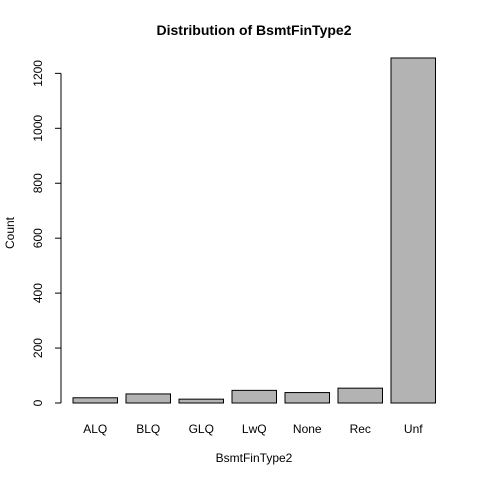 This screenshot has height=480, width=480. What do you see at coordinates (38, 348) in the screenshot?
I see `y-tick-label: 200` at bounding box center [38, 348].